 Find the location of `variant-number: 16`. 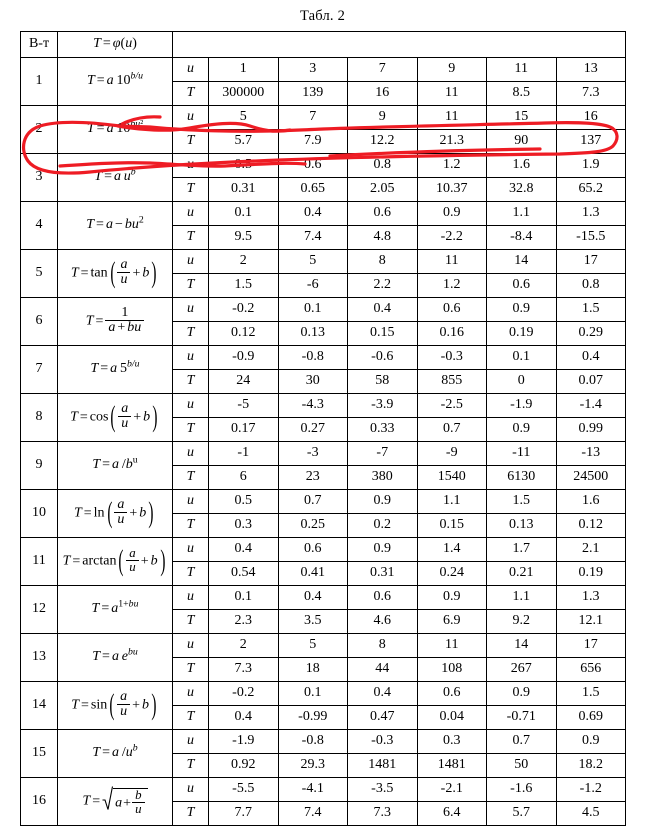

variant-number: 16 is located at coordinates (39, 801).